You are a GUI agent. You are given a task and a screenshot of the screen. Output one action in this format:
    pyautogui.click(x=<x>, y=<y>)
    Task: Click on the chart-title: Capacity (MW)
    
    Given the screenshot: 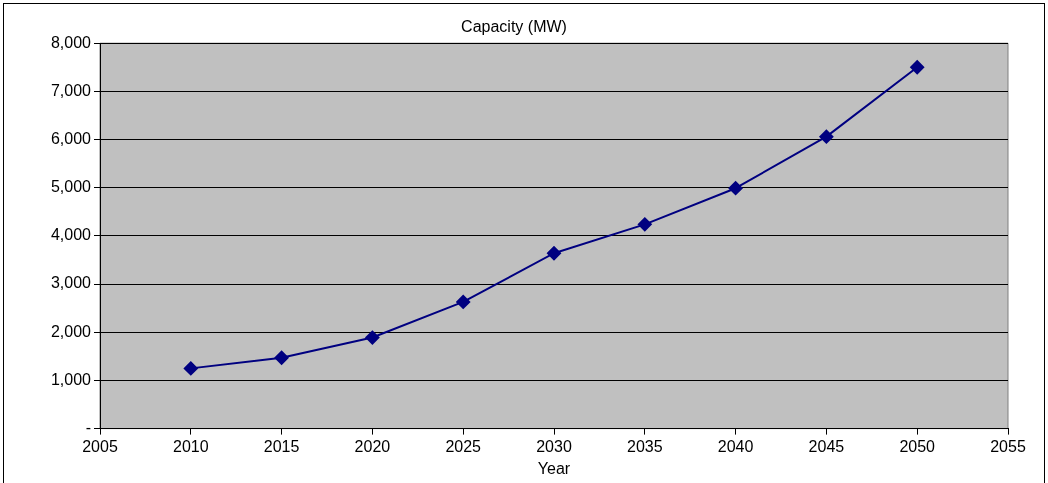 What is the action you would take?
    pyautogui.click(x=514, y=27)
    